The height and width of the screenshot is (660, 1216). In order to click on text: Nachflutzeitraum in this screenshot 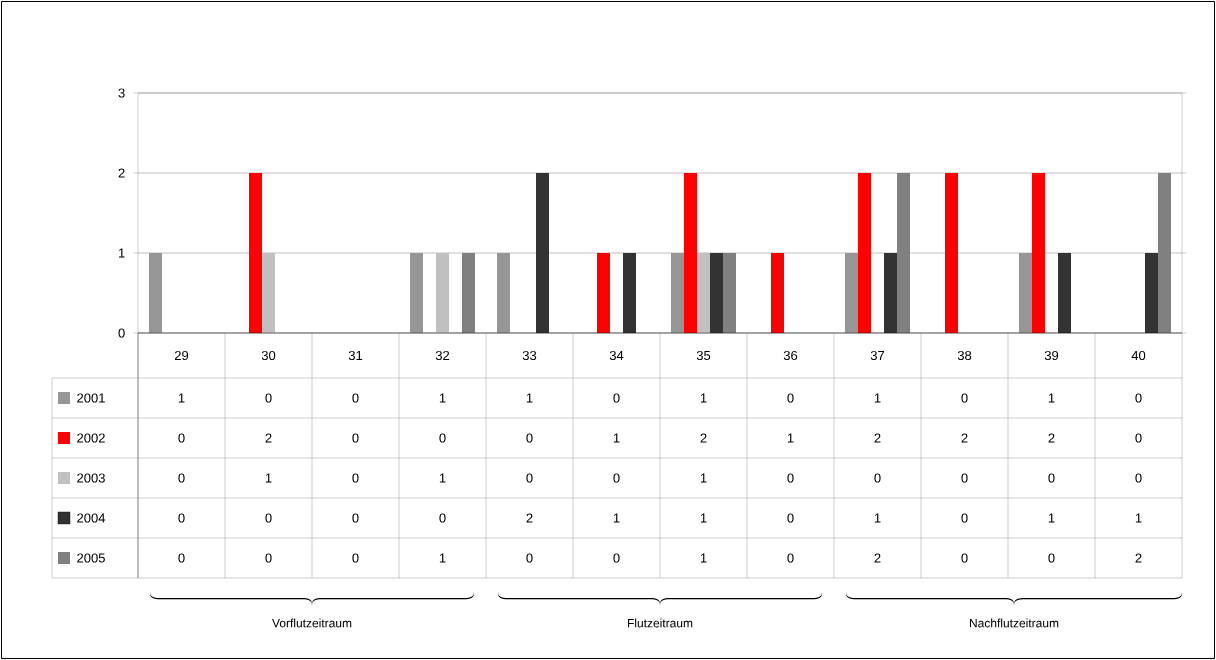, I will do `click(1014, 623)`.